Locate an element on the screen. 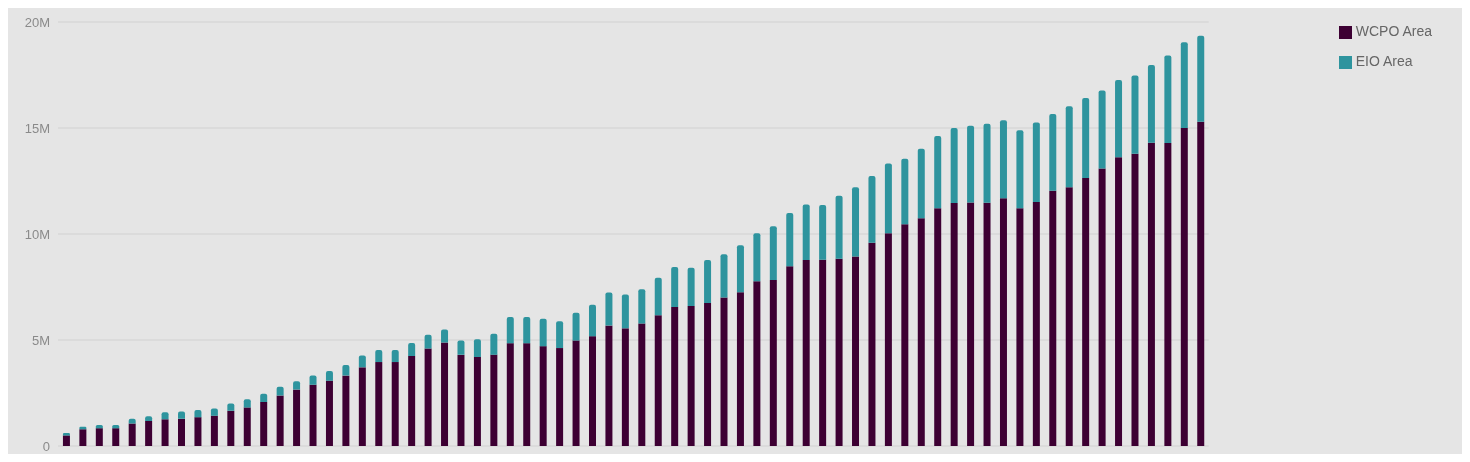 Image resolution: width=1470 pixels, height=462 pixels. y-tick-label: 15M is located at coordinates (37, 128).